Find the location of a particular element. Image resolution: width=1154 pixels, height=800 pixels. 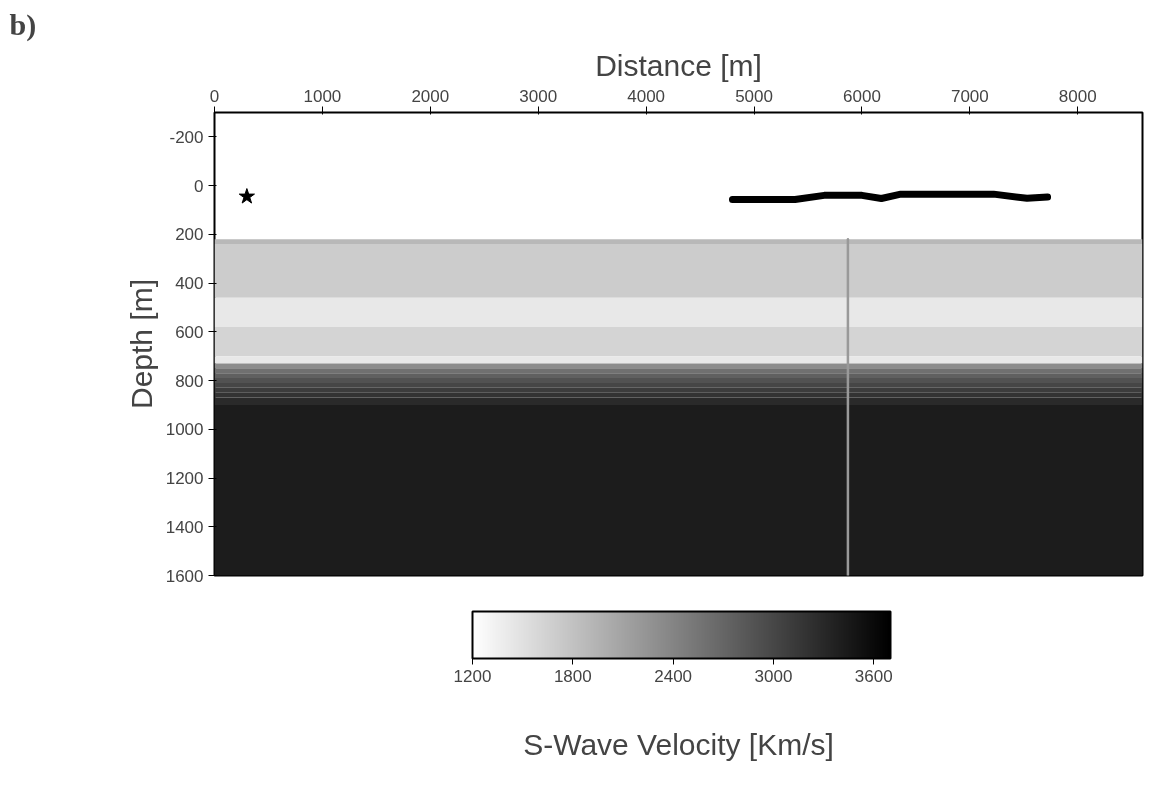

x-tick-label: 2000 is located at coordinates (430, 96).